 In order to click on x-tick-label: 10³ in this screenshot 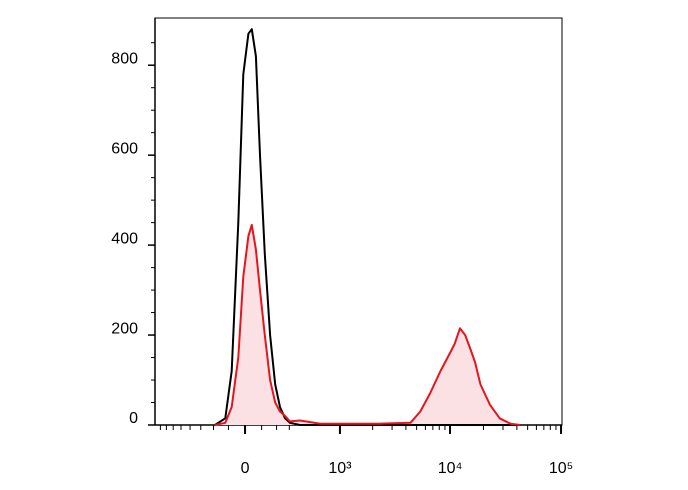, I will do `click(340, 468)`.